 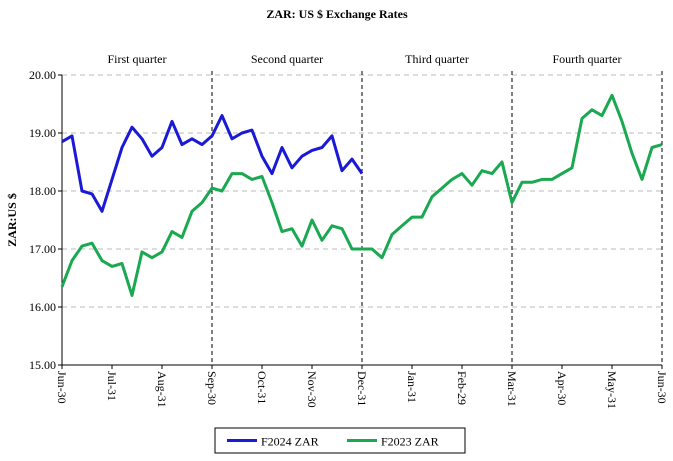 I want to click on x-tick-label: Feb-29, so click(x=462, y=388).